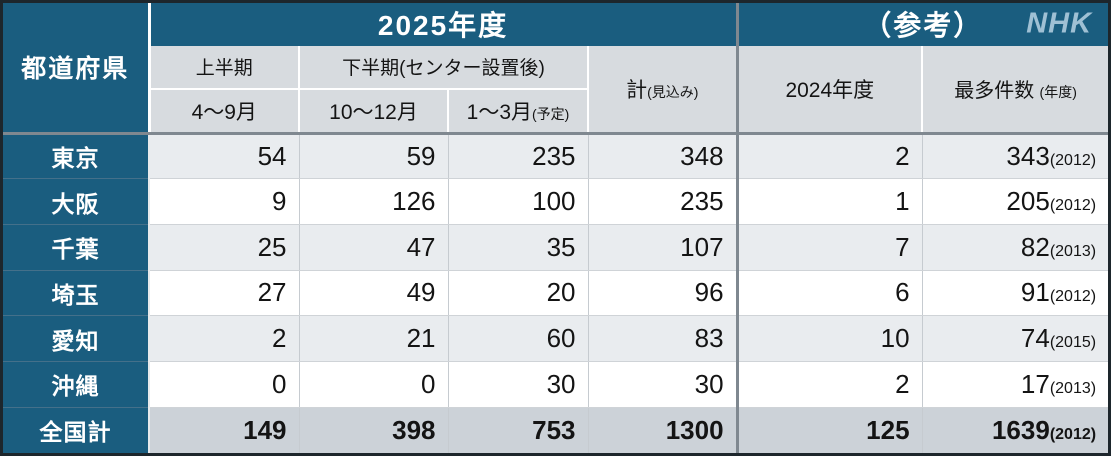 The width and height of the screenshot is (1111, 456). What do you see at coordinates (374, 156) in the screenshot?
I see `oct-dec-cell: 59` at bounding box center [374, 156].